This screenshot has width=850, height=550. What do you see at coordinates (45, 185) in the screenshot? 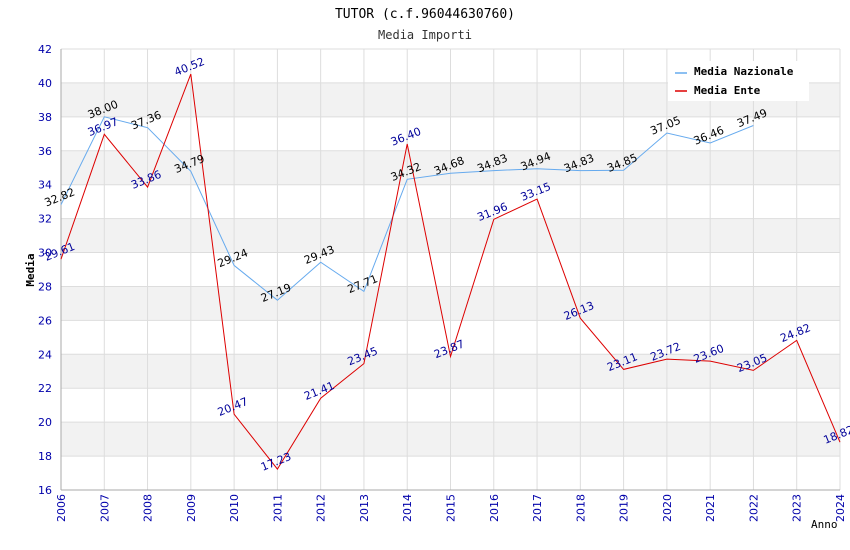
I see `y-tick-label: 34` at bounding box center [45, 185].